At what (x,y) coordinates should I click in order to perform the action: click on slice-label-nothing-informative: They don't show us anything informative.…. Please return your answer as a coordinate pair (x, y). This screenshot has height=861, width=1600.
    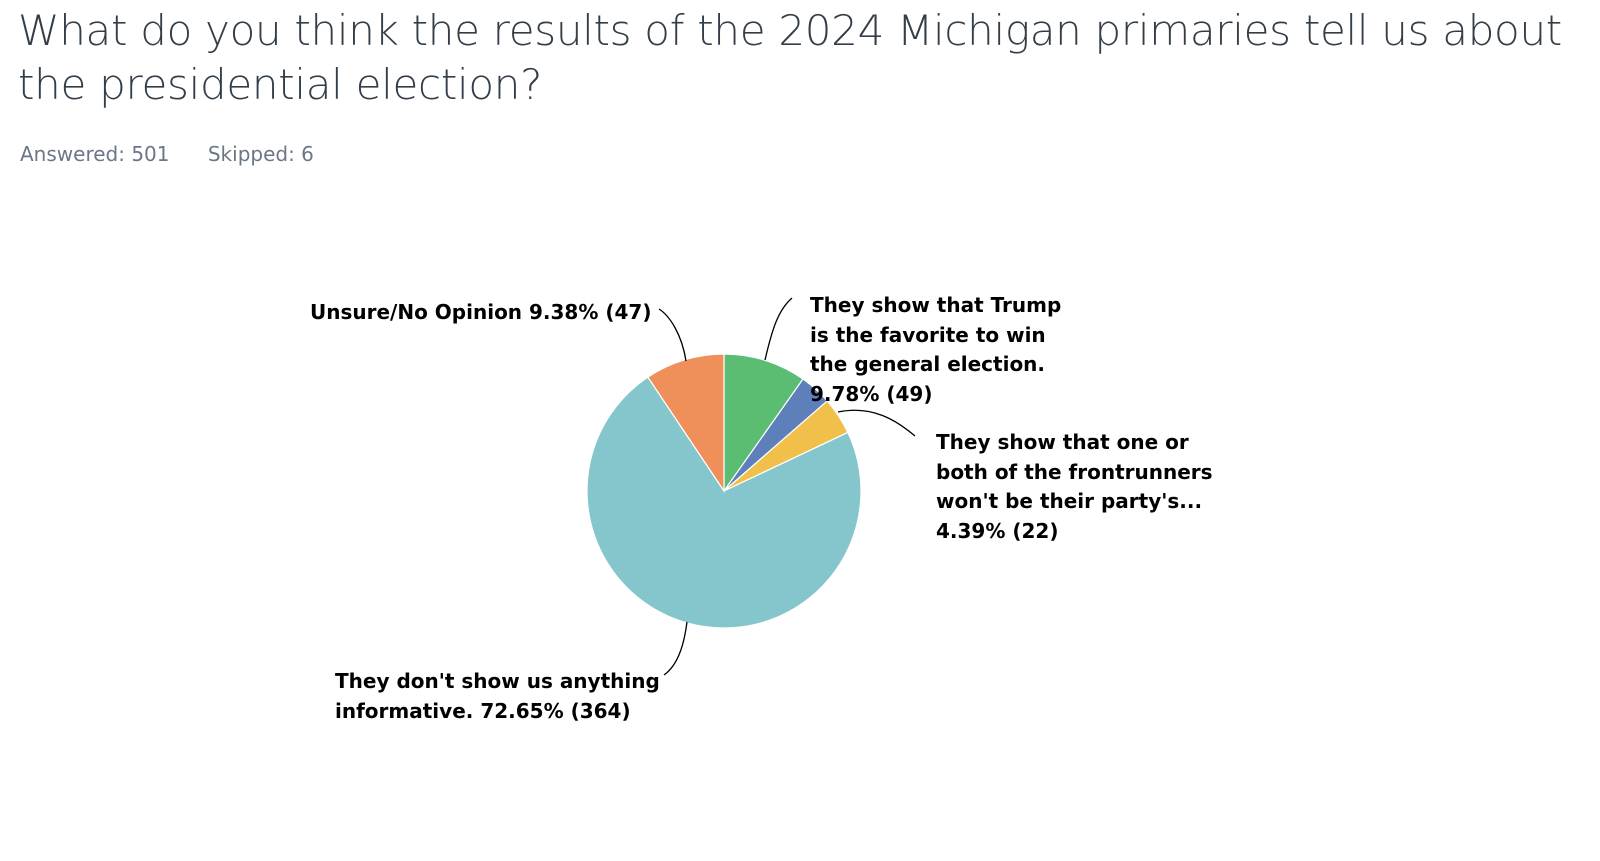
    Looking at the image, I should click on (497, 696).